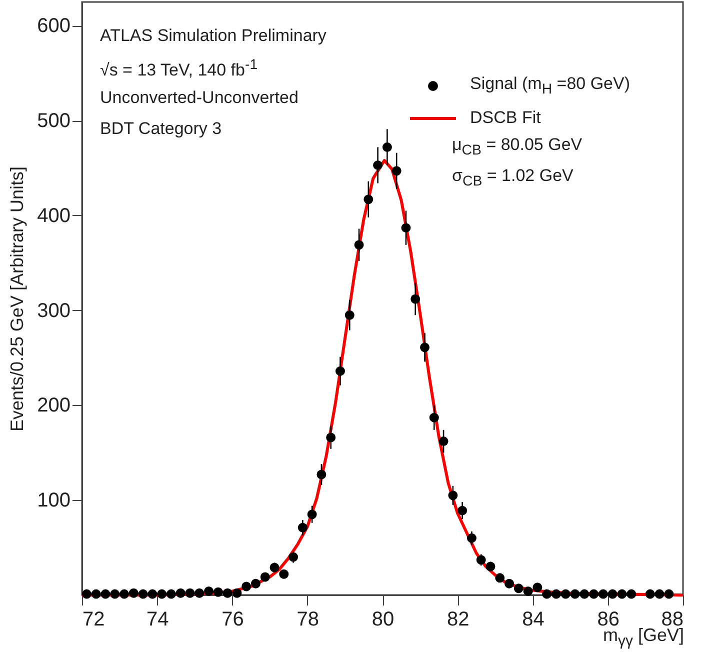  What do you see at coordinates (533, 619) in the screenshot?
I see `x-tick-label: 84` at bounding box center [533, 619].